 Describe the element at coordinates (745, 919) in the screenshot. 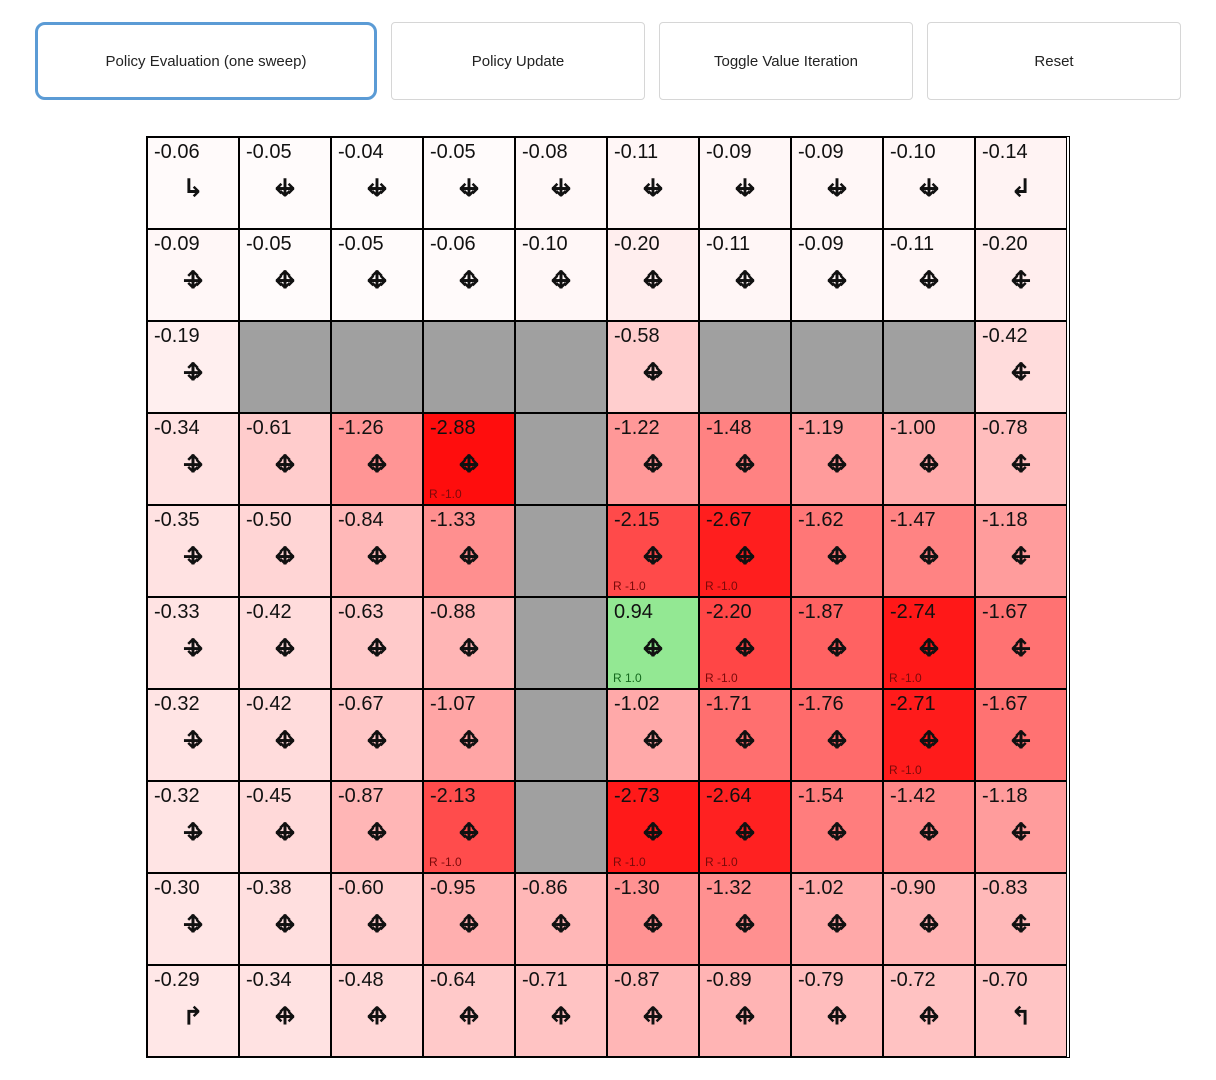

I see `grid-cell: -1.32 ↑ ↓ ← →` at that location.